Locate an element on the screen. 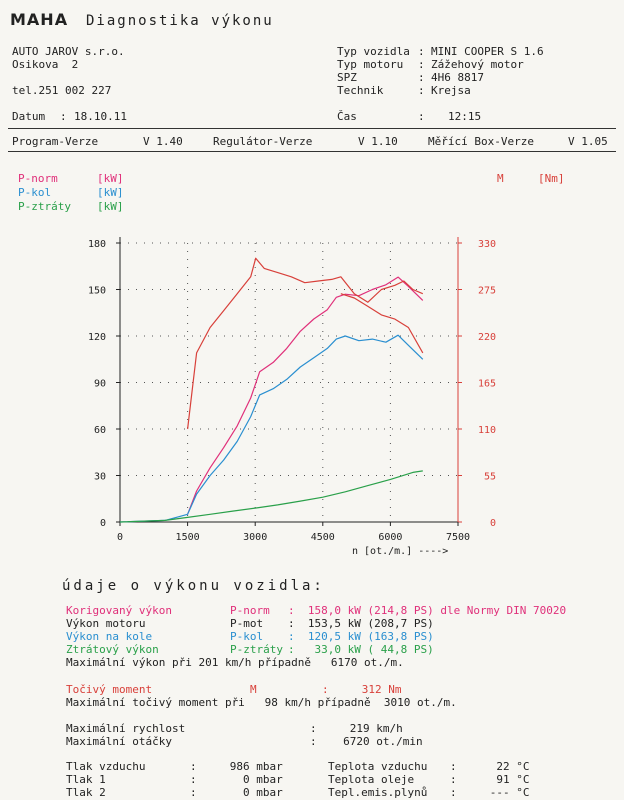 This screenshot has width=624, height=800. max-speed-label: Maximální rychlost is located at coordinates (126, 728).